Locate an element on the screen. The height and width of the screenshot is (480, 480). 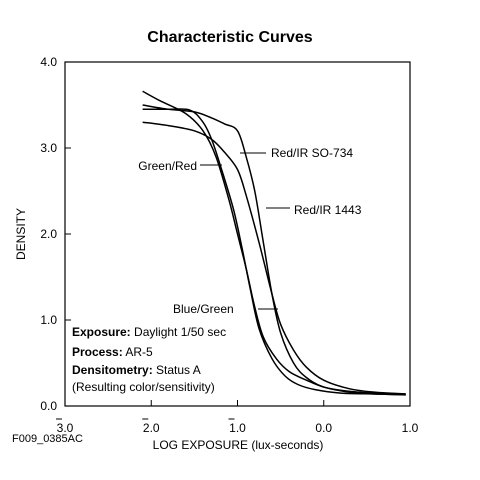
note-densitometry-key: Densitometry: is located at coordinates (112, 370).